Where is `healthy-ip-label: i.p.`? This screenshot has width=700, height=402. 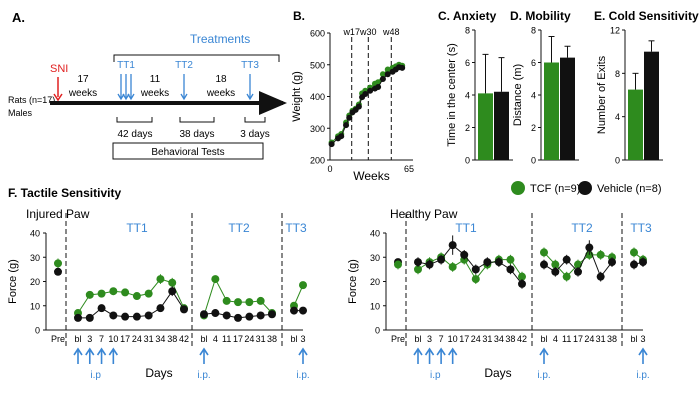
healthy-ip-label: i.p. is located at coordinates (543, 375).